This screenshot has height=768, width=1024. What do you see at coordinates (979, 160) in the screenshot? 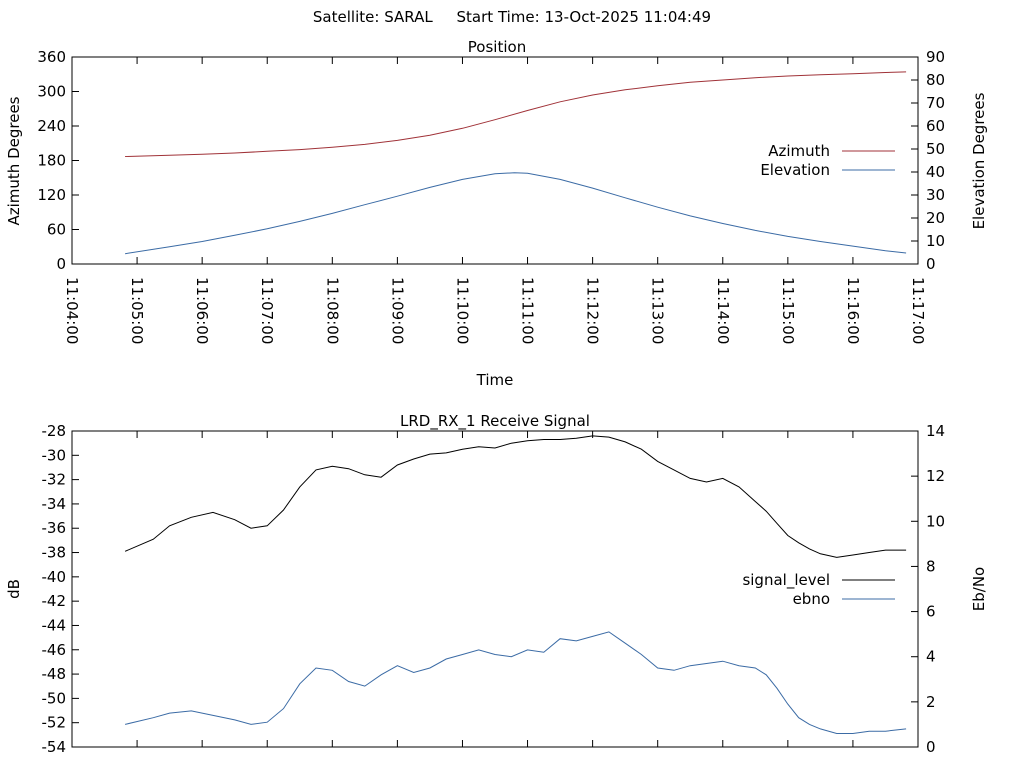
I see `position-y2-axis-label: Elevation Degrees` at bounding box center [979, 160].